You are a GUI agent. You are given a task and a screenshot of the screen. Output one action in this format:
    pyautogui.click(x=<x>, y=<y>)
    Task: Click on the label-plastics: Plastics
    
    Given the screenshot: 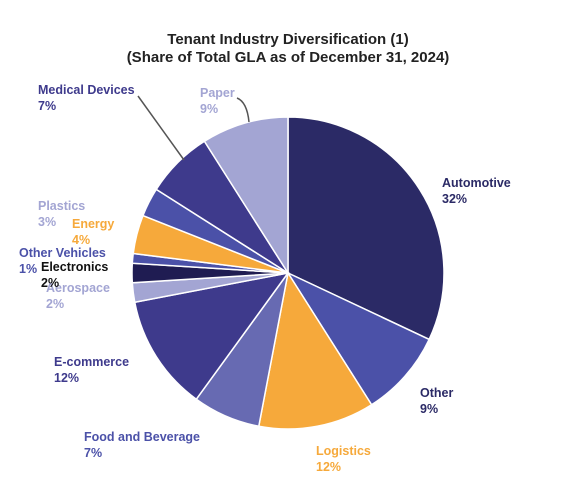 What is the action you would take?
    pyautogui.click(x=61, y=206)
    